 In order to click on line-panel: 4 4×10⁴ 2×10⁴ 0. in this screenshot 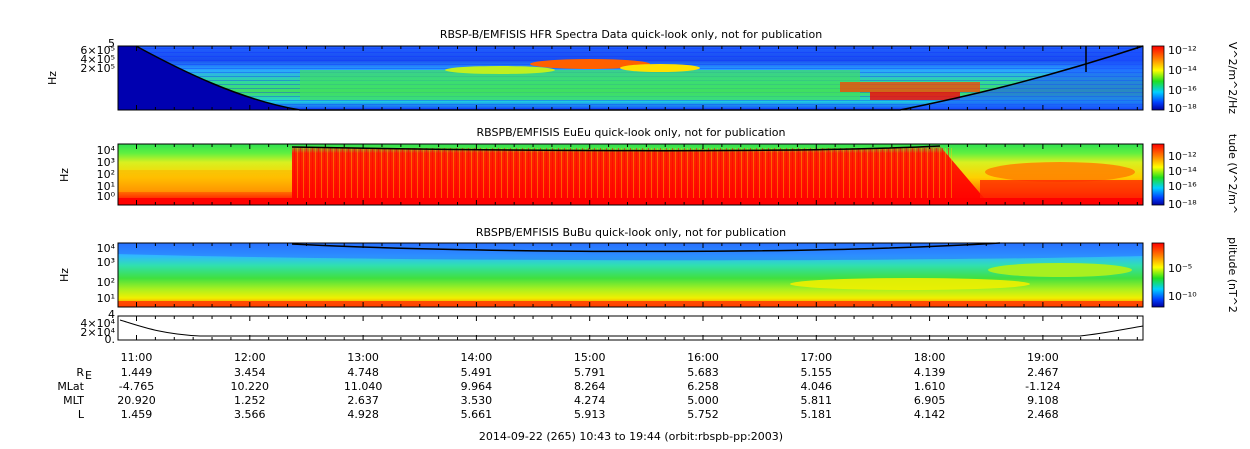, I will do `click(612, 327)`.